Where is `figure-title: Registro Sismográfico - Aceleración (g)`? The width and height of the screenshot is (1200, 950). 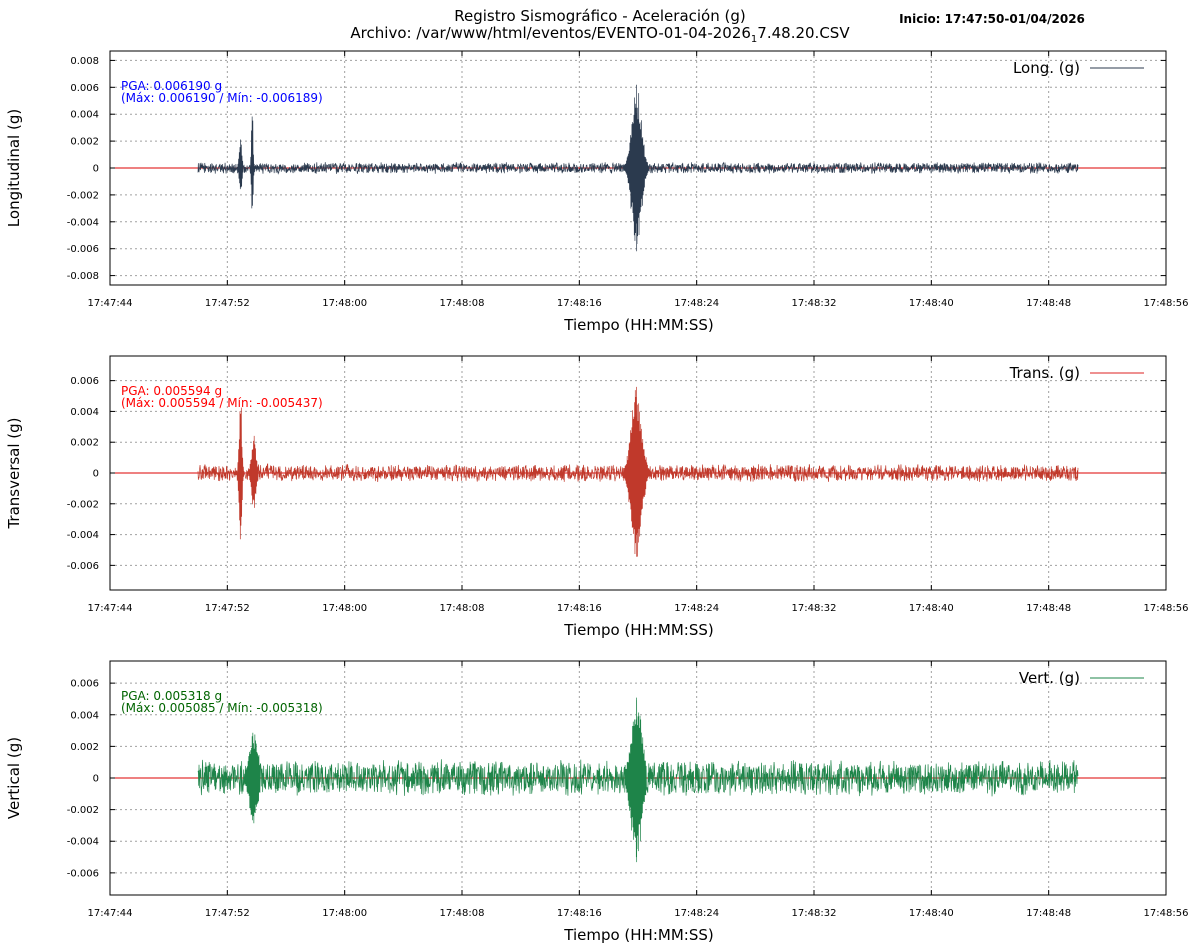
figure-title: Registro Sismográfico - Aceleración (g) is located at coordinates (599, 16).